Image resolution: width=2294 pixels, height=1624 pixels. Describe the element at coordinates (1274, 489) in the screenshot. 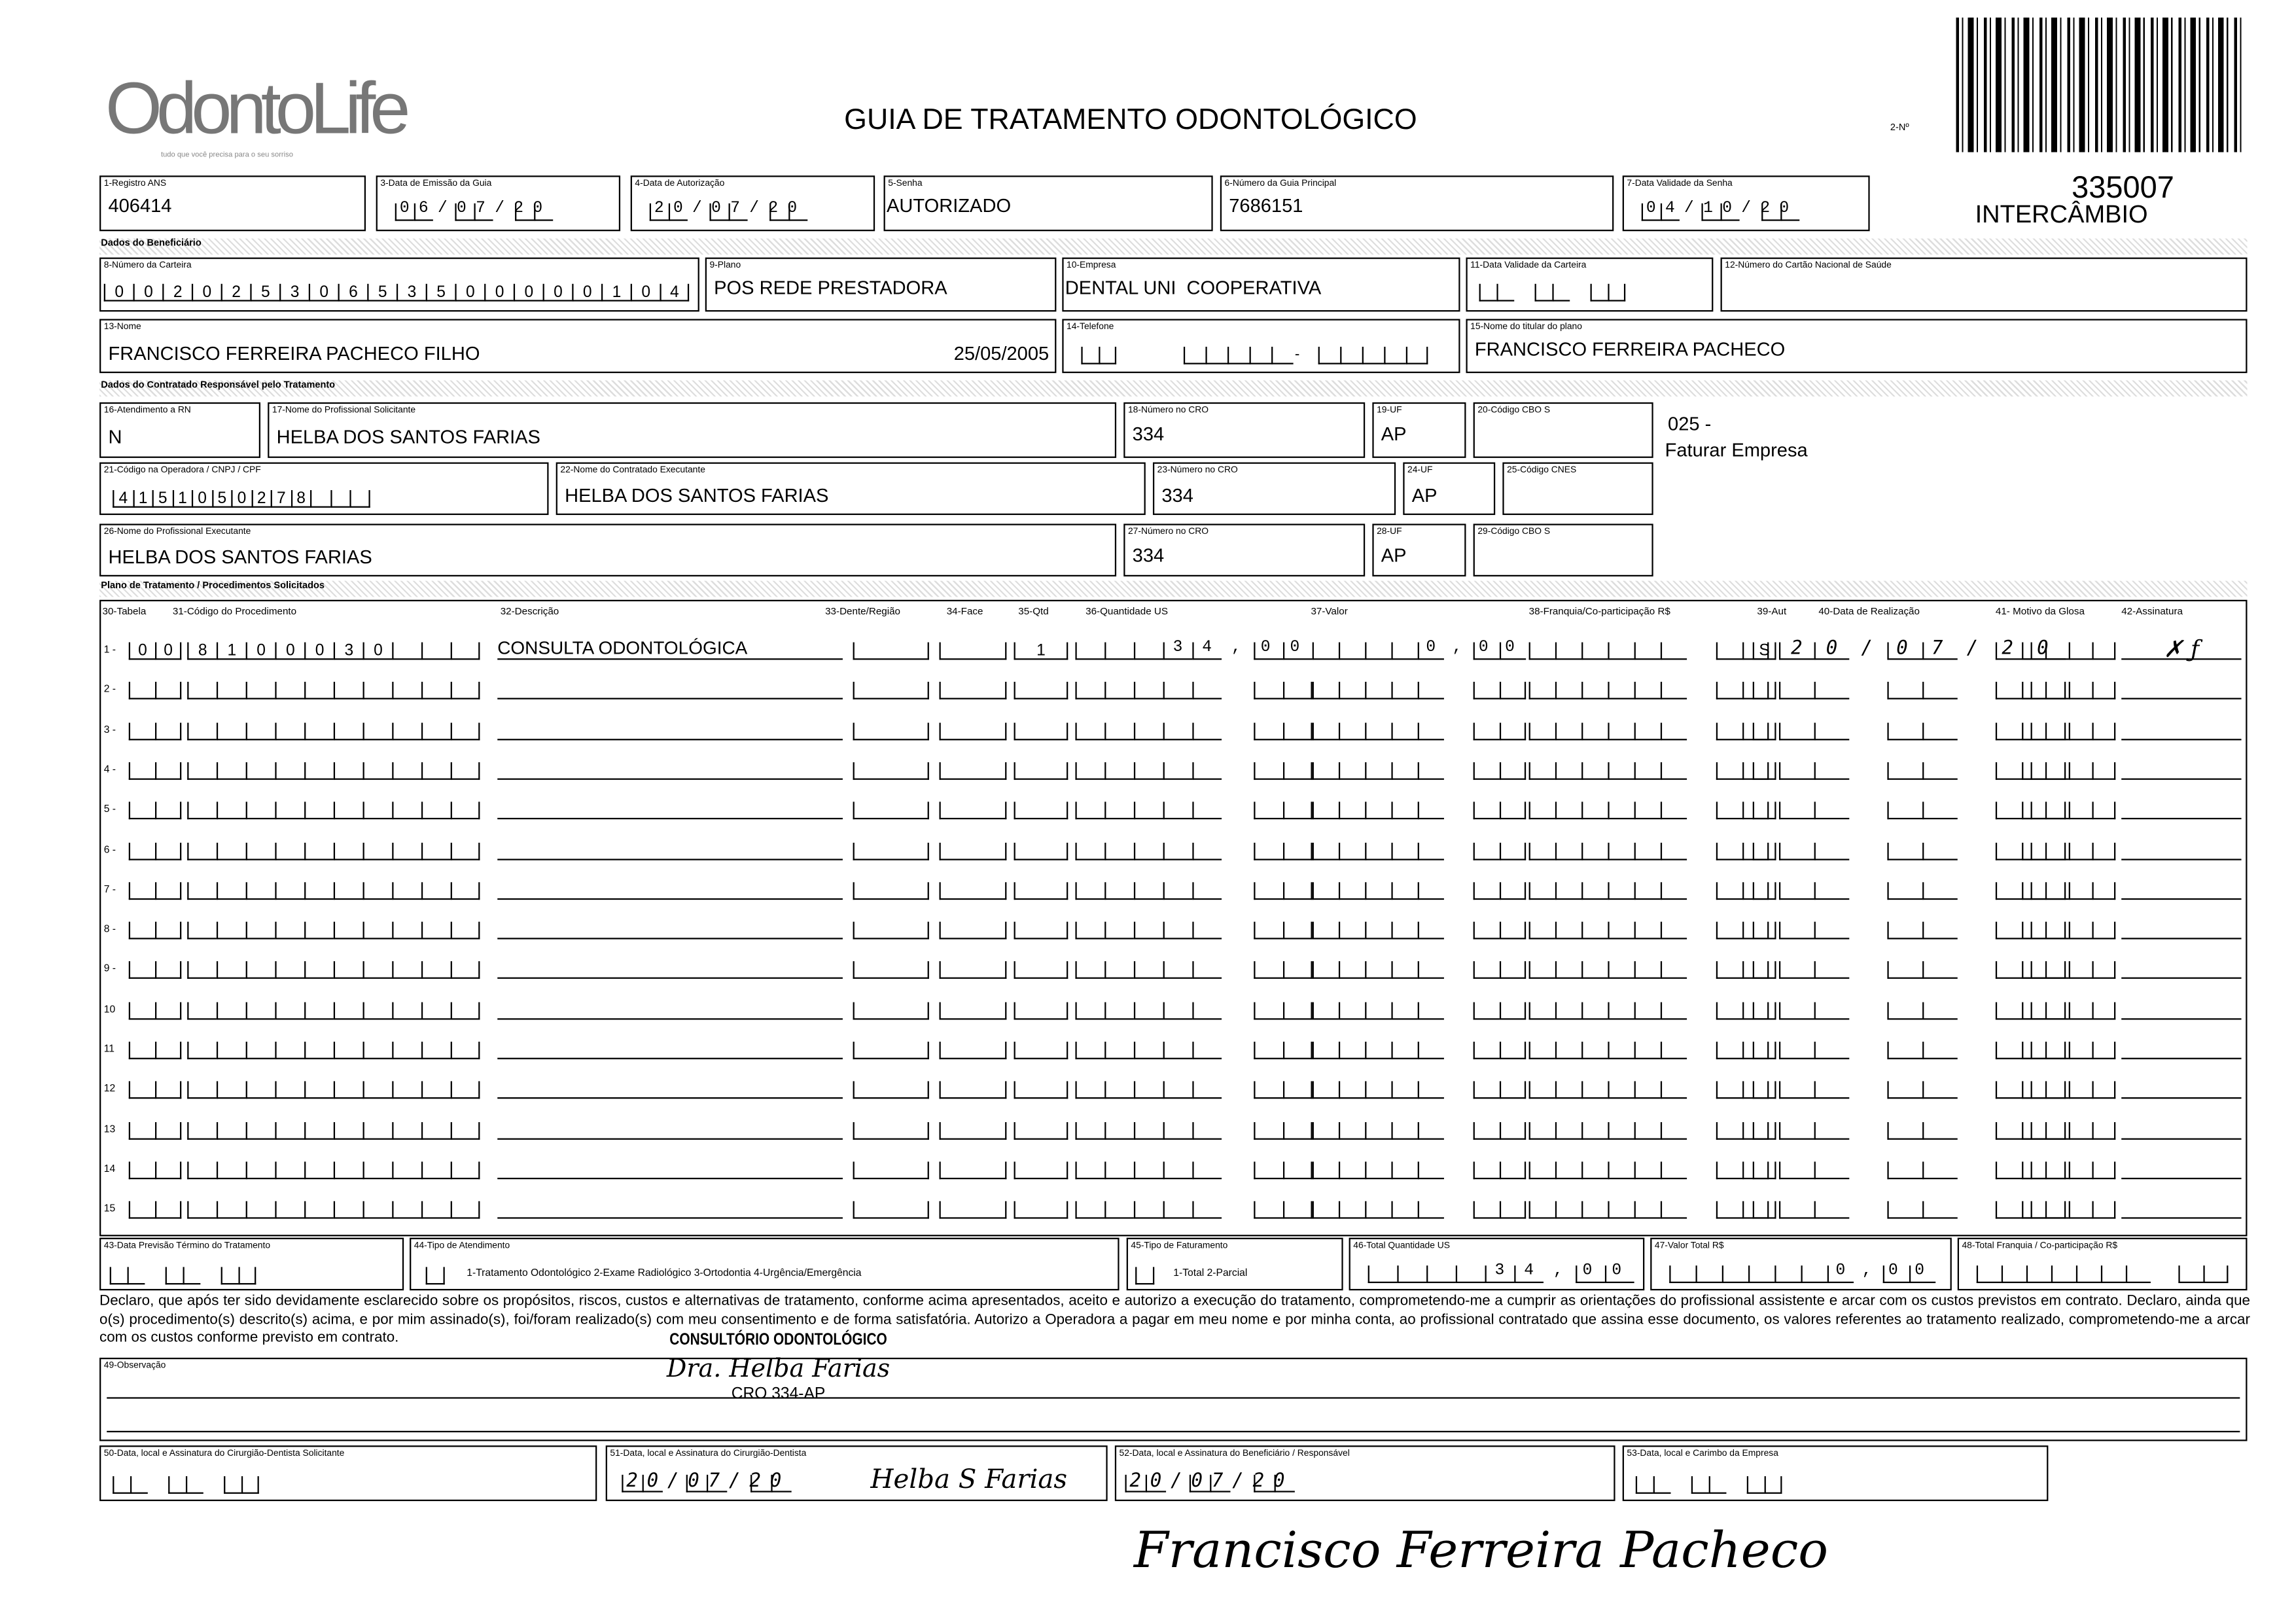

I see `field-cro-23: 23-Número no CRO 334` at that location.